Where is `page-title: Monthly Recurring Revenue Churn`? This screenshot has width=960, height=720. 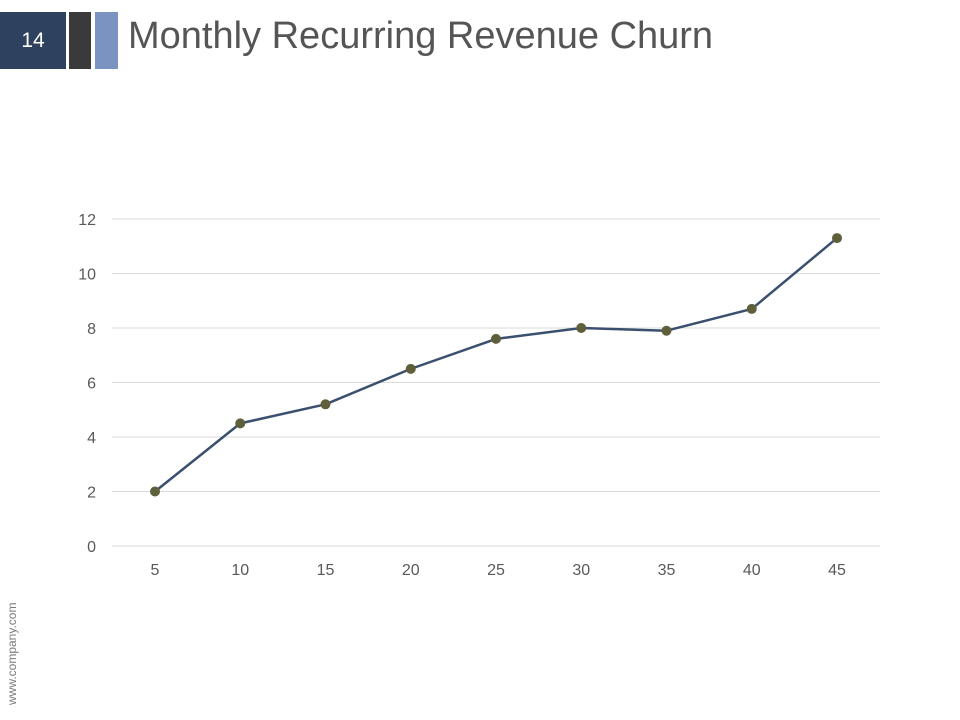 page-title: Monthly Recurring Revenue Churn is located at coordinates (421, 36).